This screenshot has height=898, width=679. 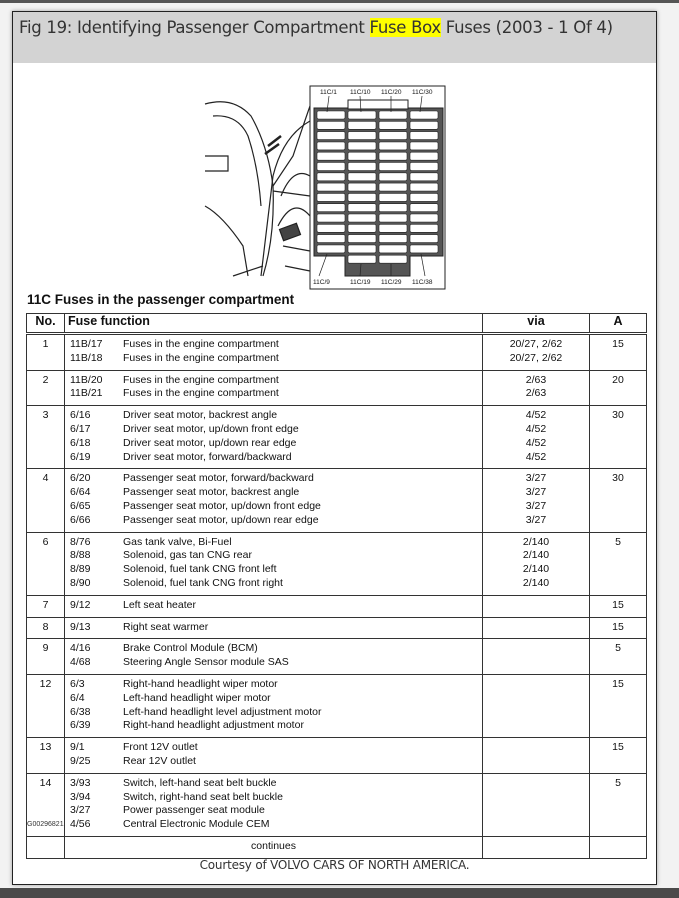 I want to click on component-code: 11B/20, so click(x=86, y=379).